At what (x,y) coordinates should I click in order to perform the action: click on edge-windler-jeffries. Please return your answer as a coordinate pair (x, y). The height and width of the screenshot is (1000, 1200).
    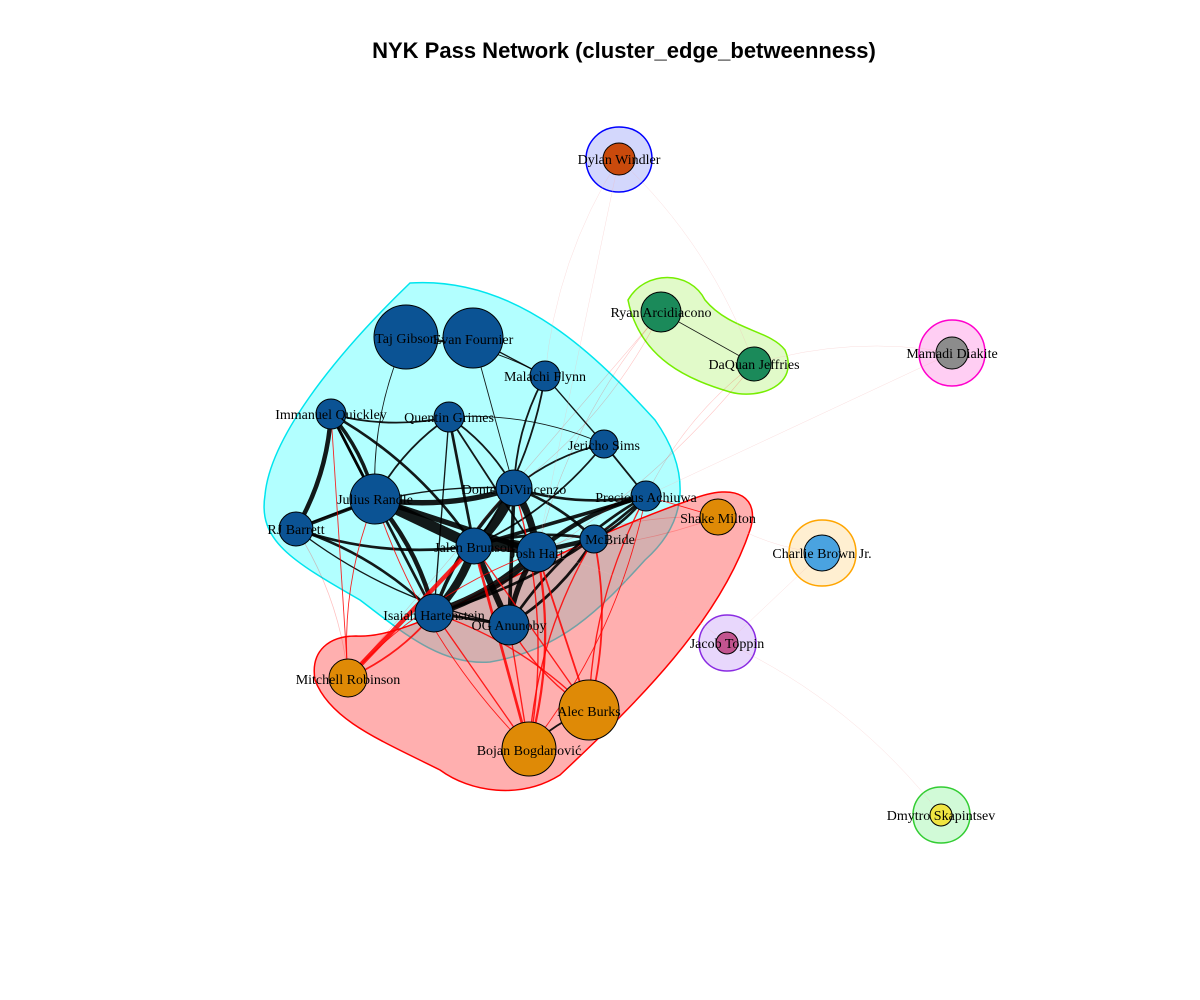
    Looking at the image, I should click on (686, 261).